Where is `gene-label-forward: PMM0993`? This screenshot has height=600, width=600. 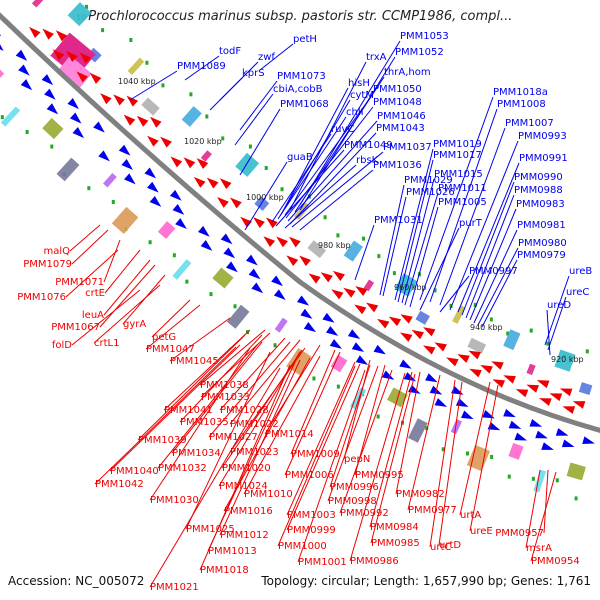
gene-label-forward: PMM0993 is located at coordinates (542, 136).